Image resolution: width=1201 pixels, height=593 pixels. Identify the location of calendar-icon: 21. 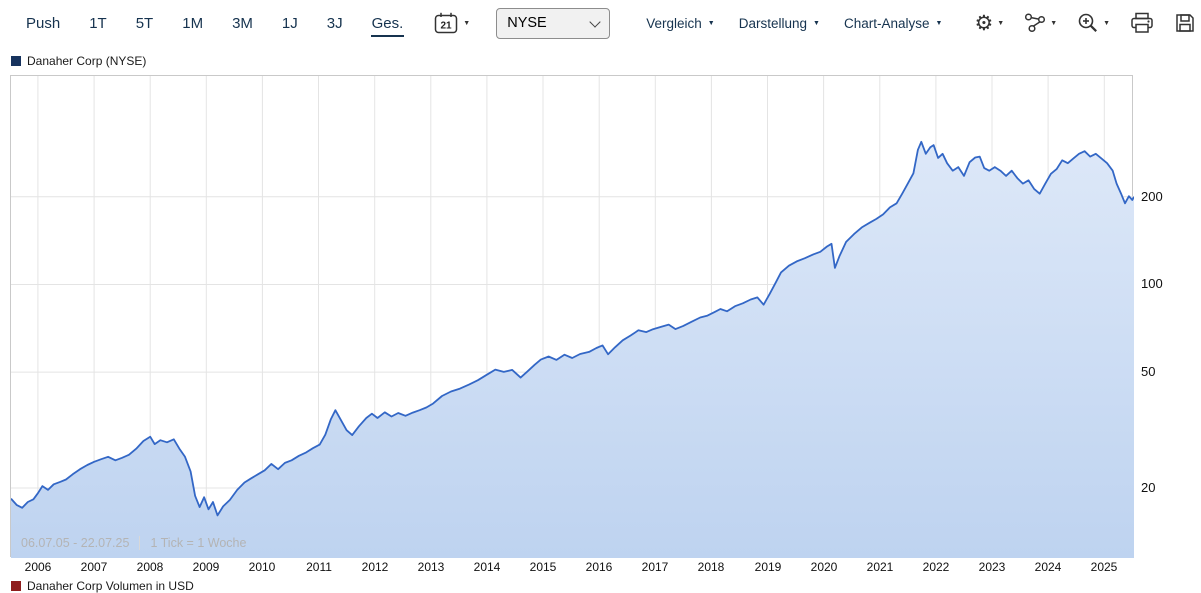
(446, 23).